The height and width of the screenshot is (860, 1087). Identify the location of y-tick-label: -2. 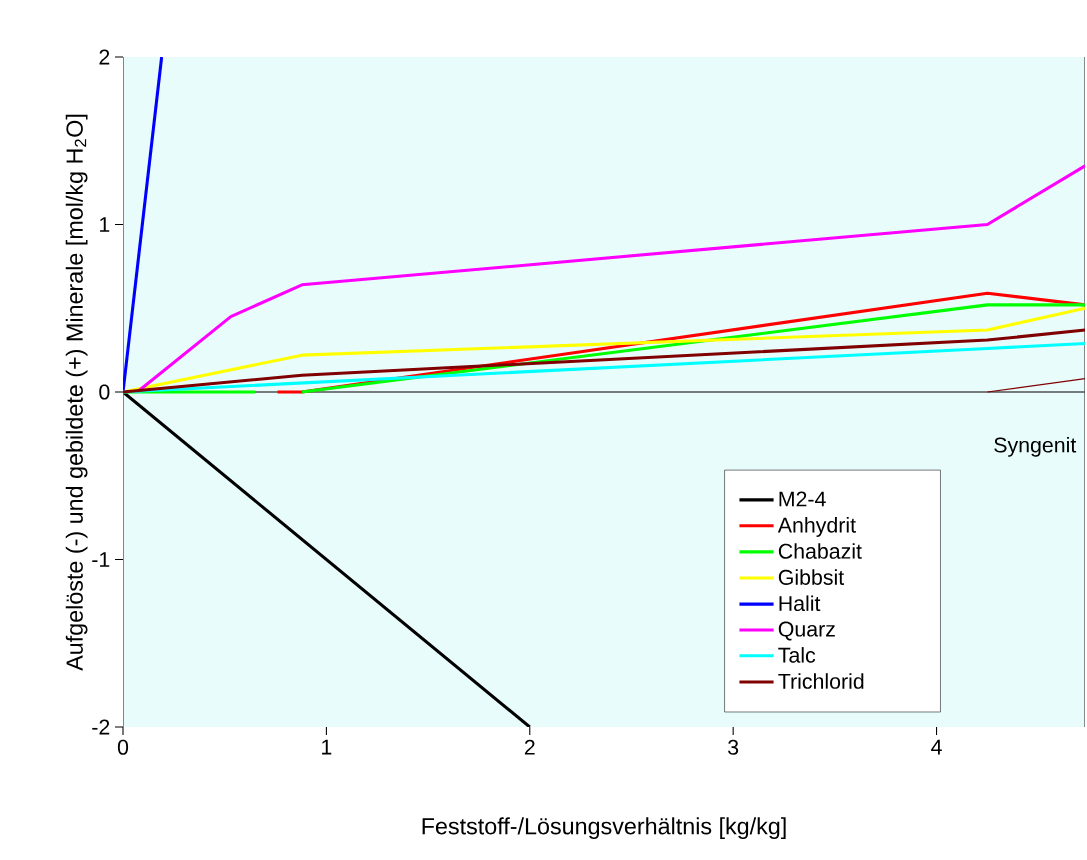
(101, 727).